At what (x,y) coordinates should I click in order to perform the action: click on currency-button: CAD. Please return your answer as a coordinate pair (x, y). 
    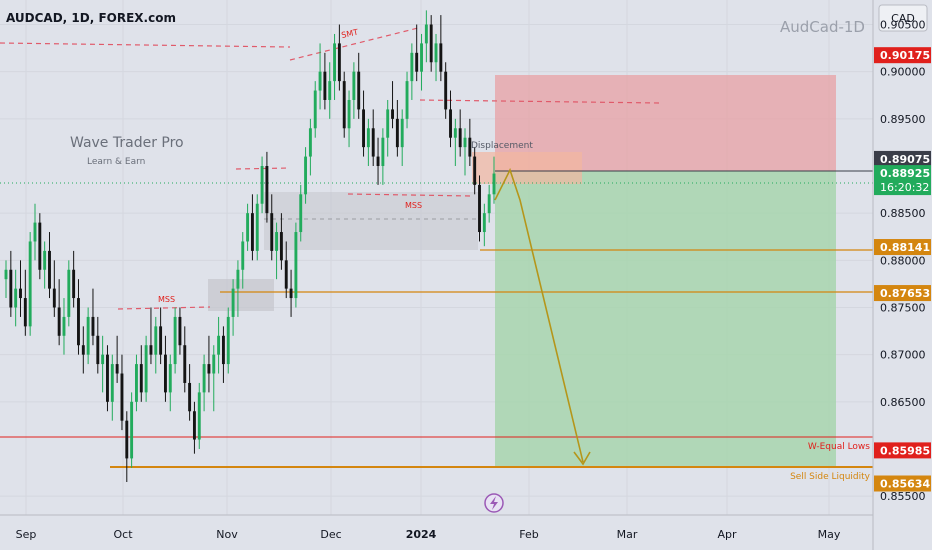
    Looking at the image, I should click on (903, 18).